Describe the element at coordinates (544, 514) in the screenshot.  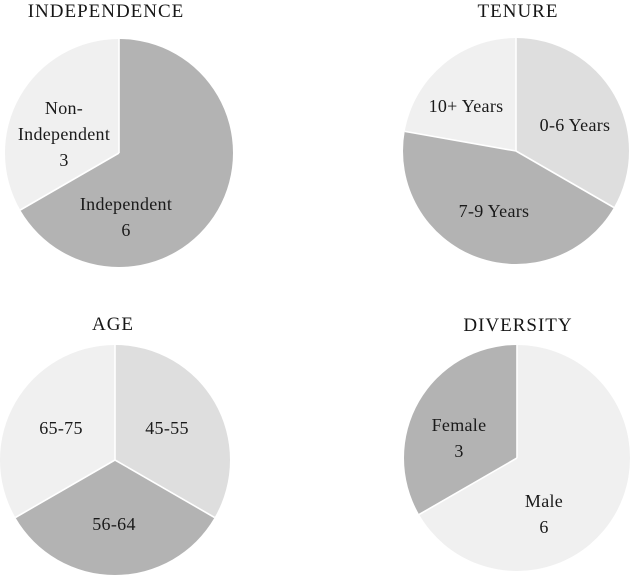
I see `pie-slice-label-male: Male 6` at that location.